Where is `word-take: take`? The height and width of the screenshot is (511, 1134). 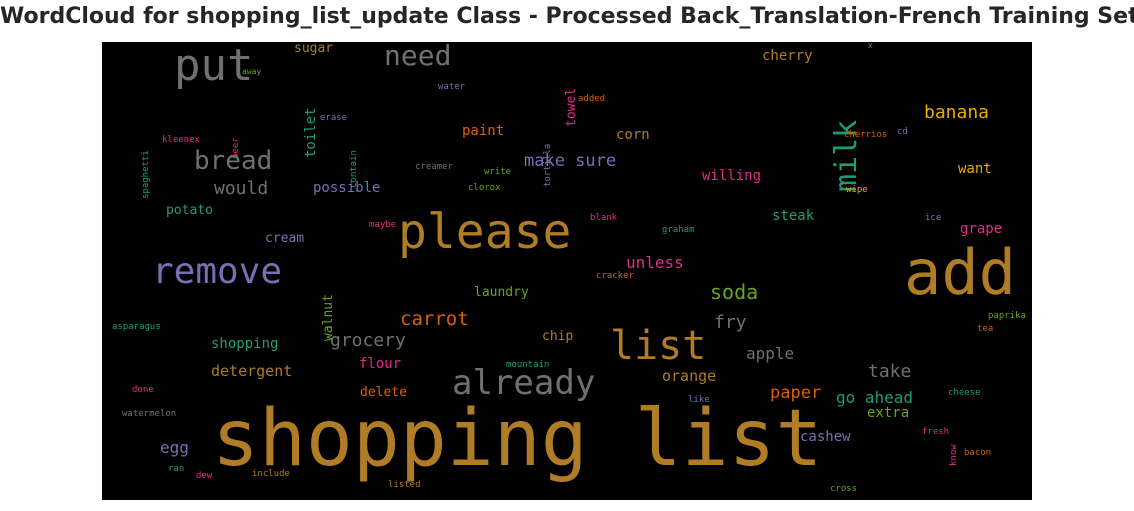 word-take: take is located at coordinates (890, 371).